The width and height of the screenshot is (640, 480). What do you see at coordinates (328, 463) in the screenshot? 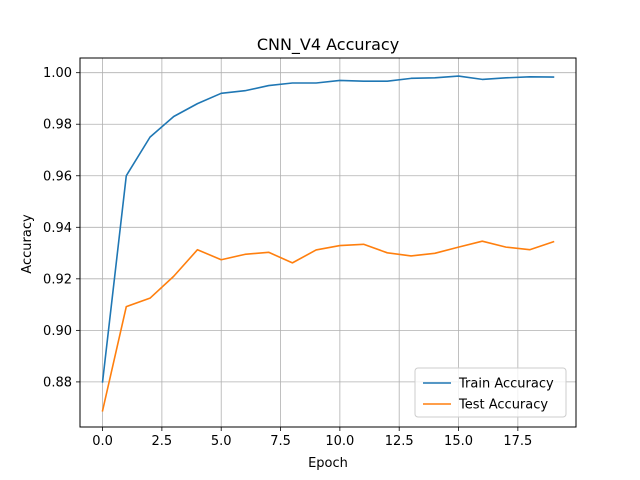
I see `x-axis-label: Epoch` at bounding box center [328, 463].